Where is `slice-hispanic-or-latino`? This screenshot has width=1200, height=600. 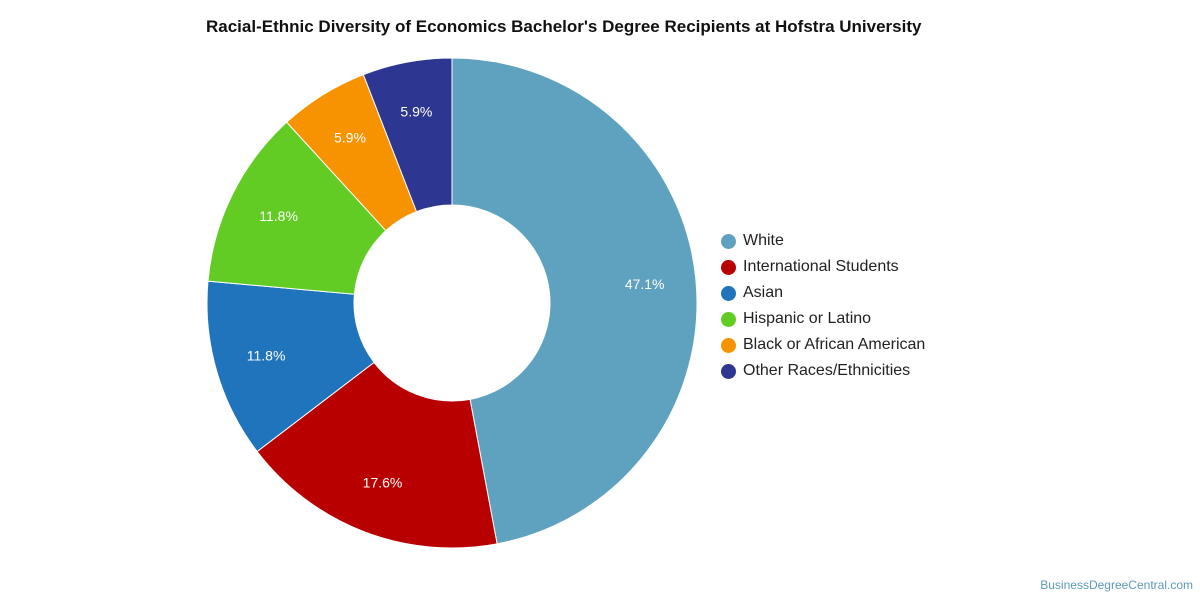
slice-hispanic-or-latino is located at coordinates (297, 208).